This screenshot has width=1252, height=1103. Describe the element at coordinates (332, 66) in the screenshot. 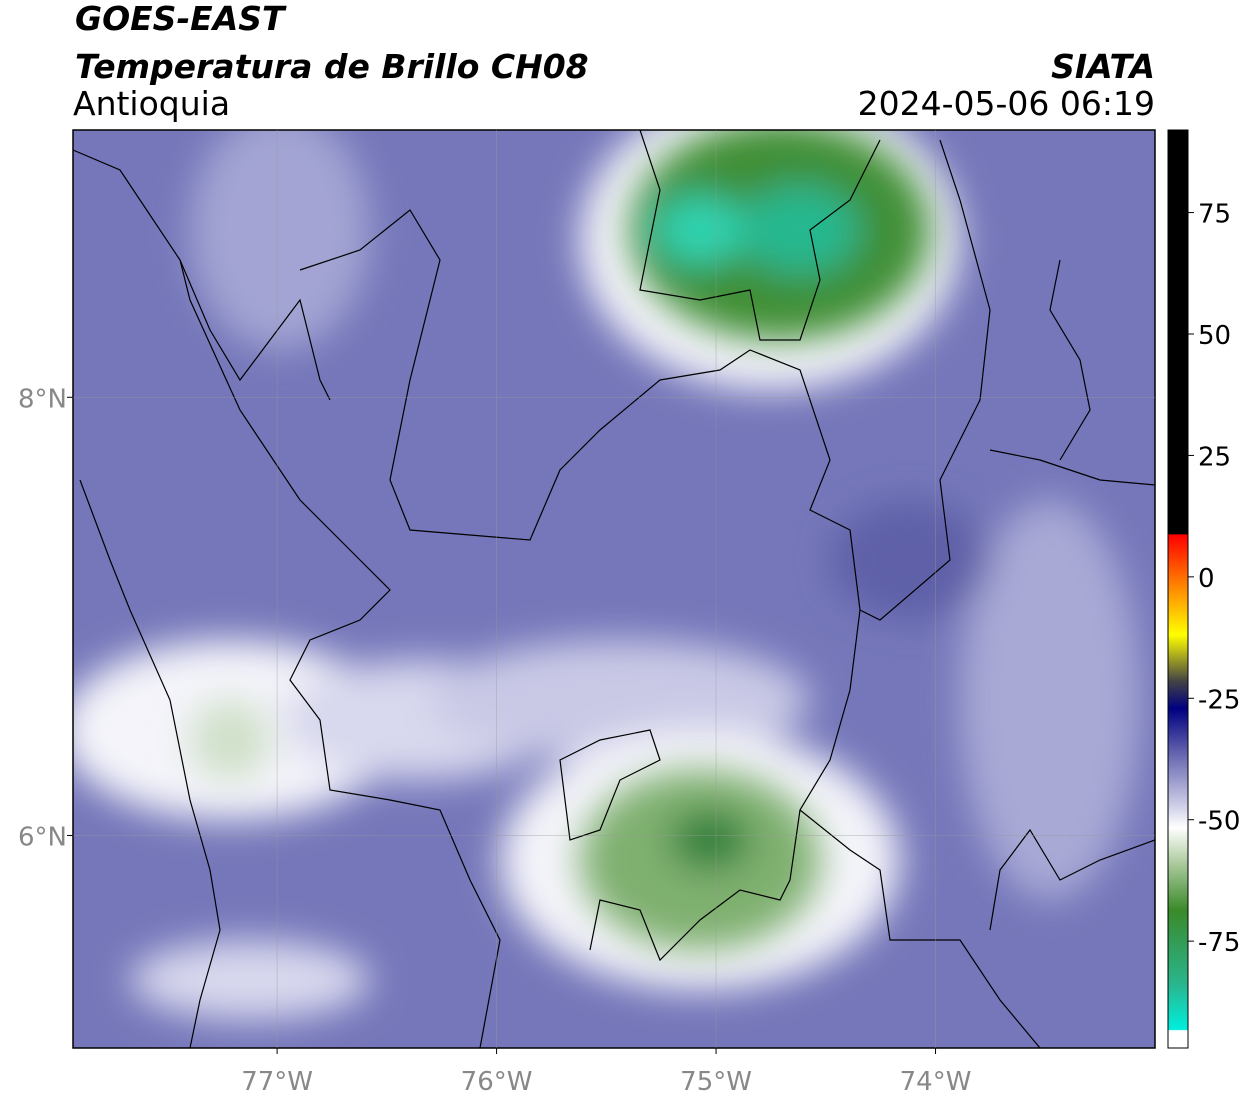

I see `subtitle: Temperatura de Brillo CH08` at that location.